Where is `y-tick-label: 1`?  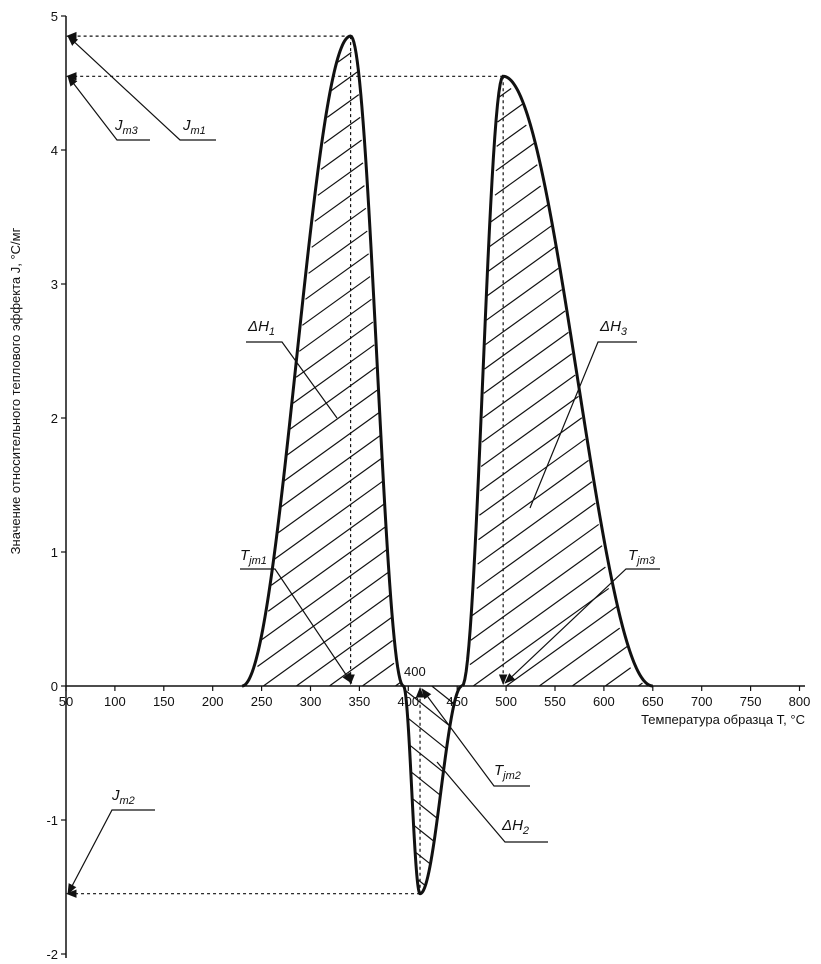 y-tick-label: 1 is located at coordinates (54, 552).